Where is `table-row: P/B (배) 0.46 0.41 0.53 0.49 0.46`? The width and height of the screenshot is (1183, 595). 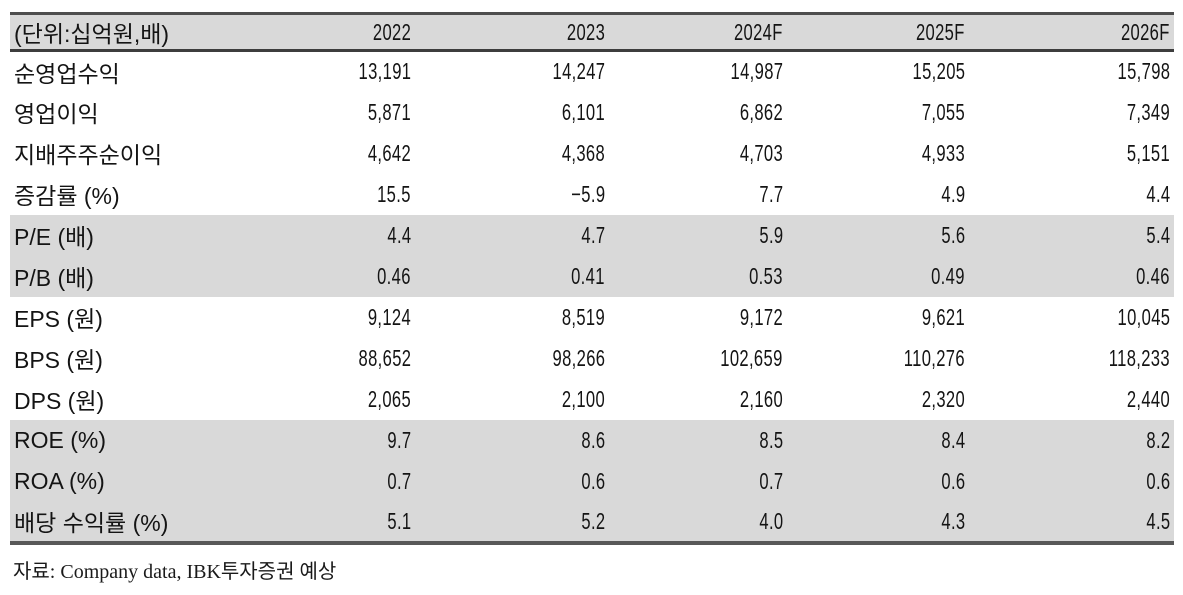
table-row: P/B (배) 0.46 0.41 0.53 0.49 0.46 is located at coordinates (592, 276).